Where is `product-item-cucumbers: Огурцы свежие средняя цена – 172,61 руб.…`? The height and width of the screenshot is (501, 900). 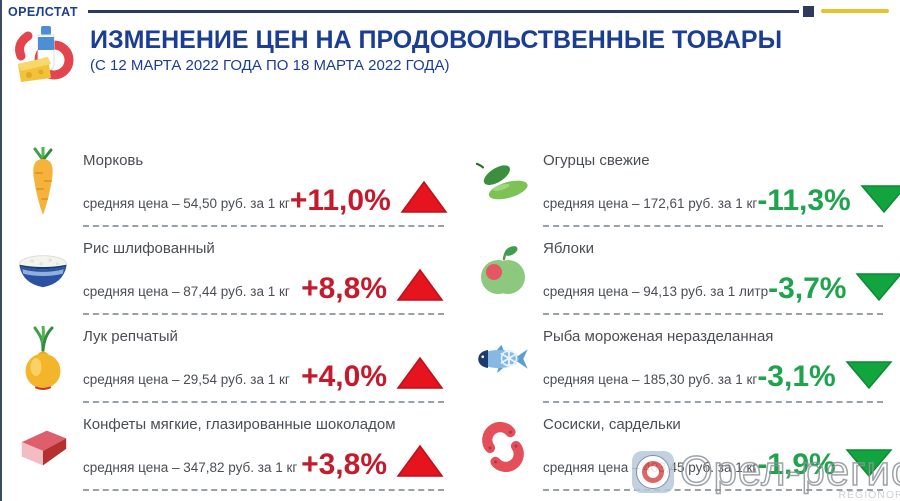
product-item-cucumbers: Огурцы свежие средняя цена – 172,61 руб.… is located at coordinates (688, 183).